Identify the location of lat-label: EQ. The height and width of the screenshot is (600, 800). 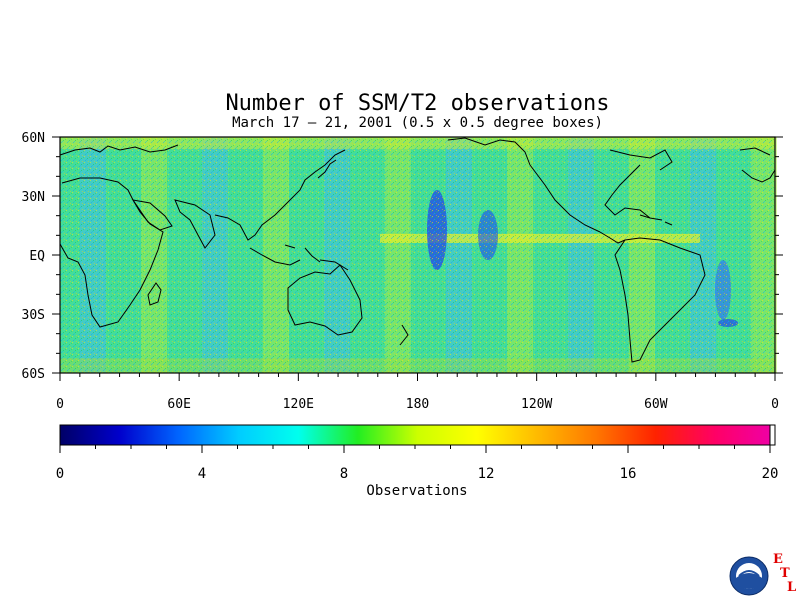
(37, 256).